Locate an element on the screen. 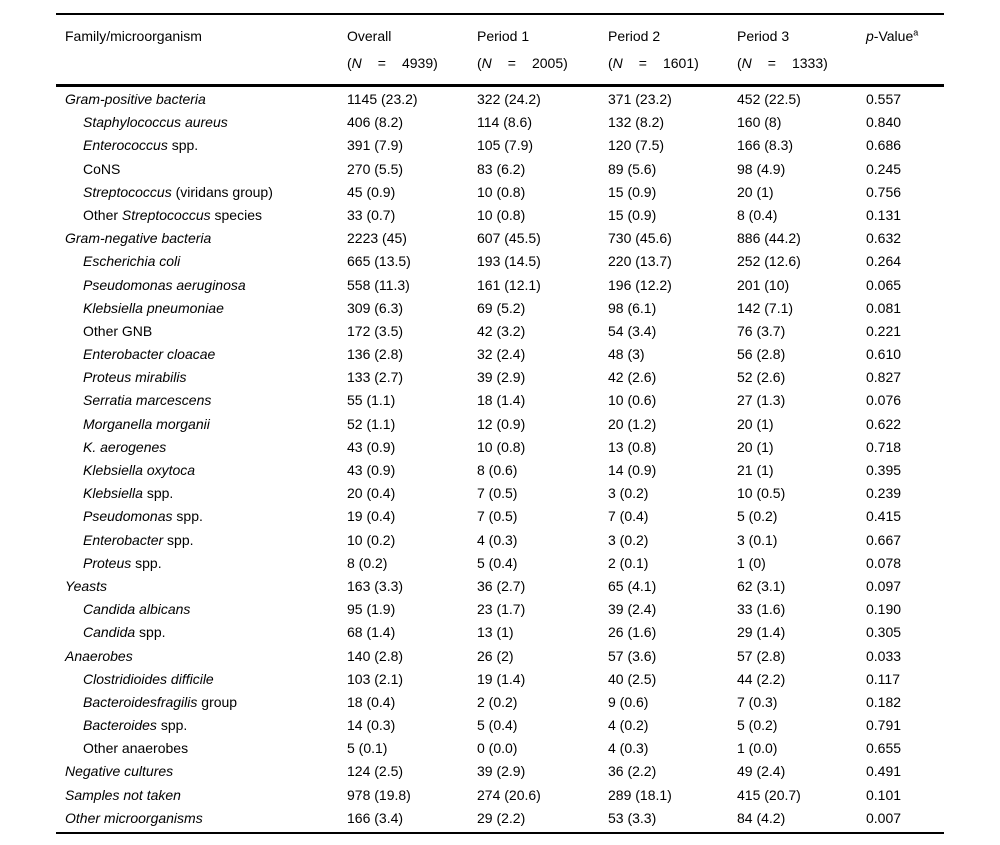  overall-value: 1145 (23.2) is located at coordinates (382, 99).